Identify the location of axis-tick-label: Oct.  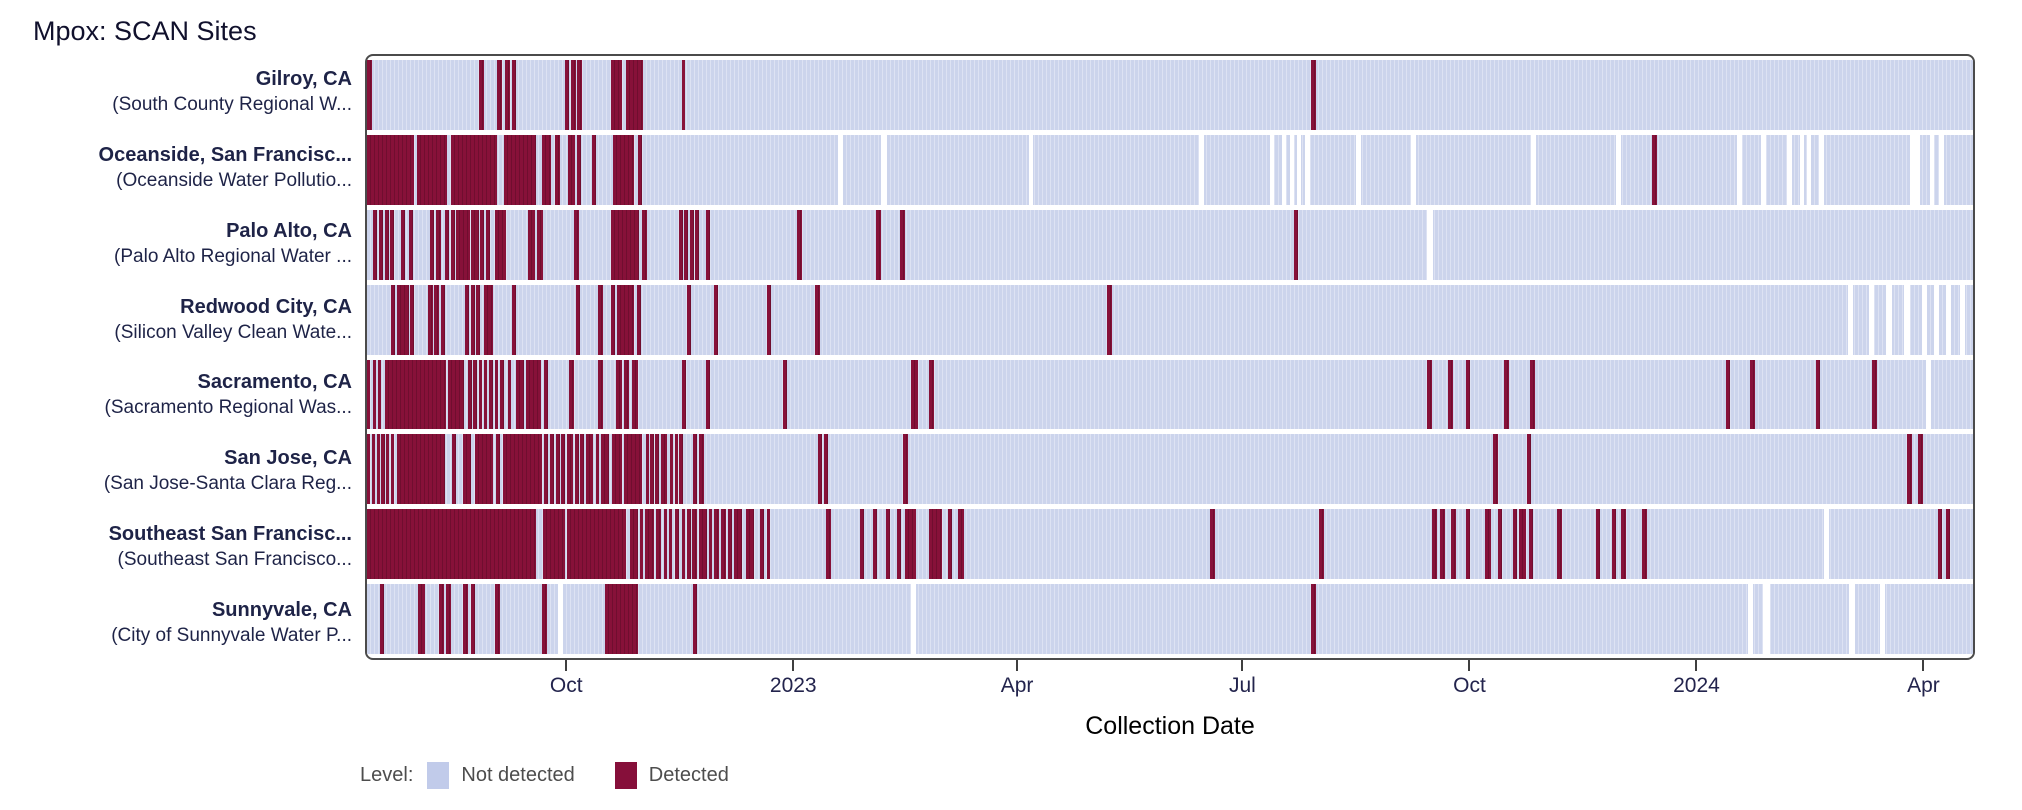
(1469, 685).